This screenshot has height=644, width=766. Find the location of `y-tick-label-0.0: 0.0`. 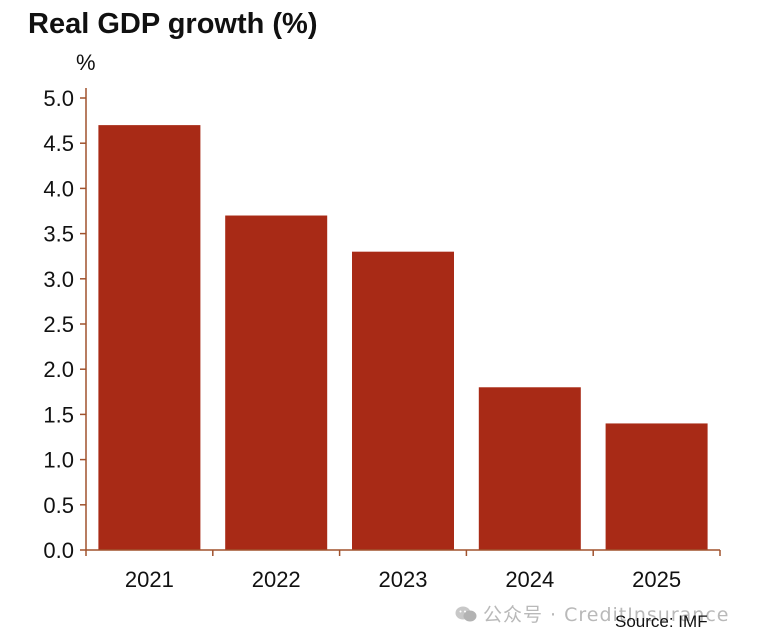

y-tick-label-0.0: 0.0 is located at coordinates (58, 550).